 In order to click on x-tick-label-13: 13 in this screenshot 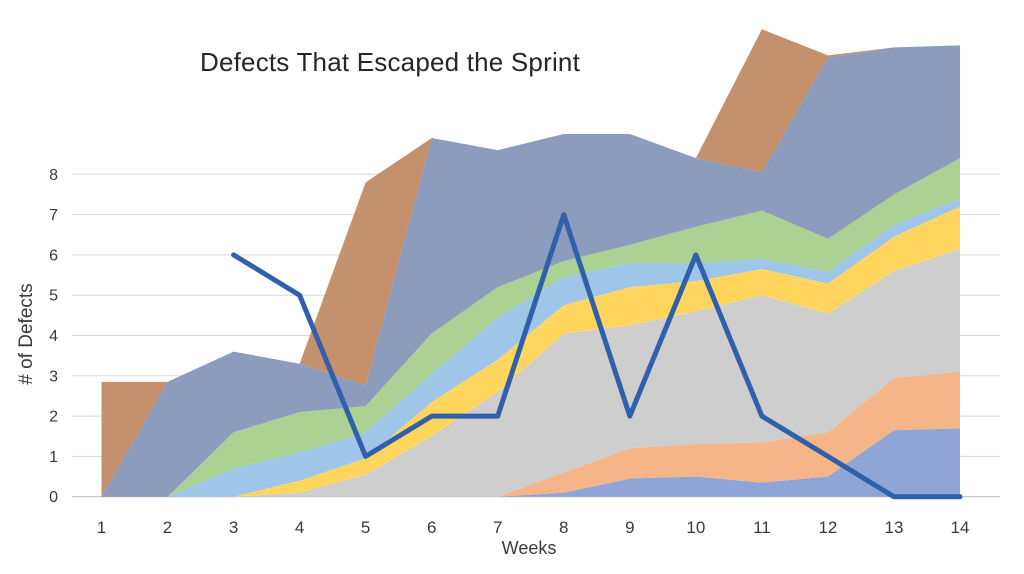, I will do `click(894, 527)`.